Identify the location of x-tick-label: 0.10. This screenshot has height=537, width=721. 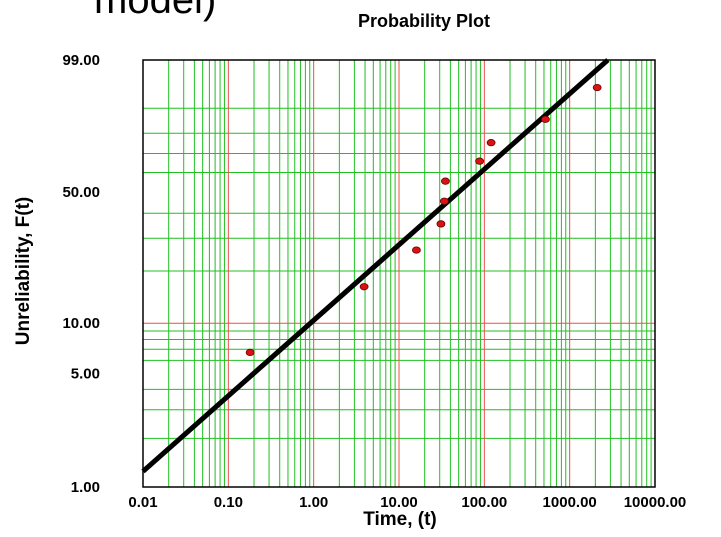
(228, 502).